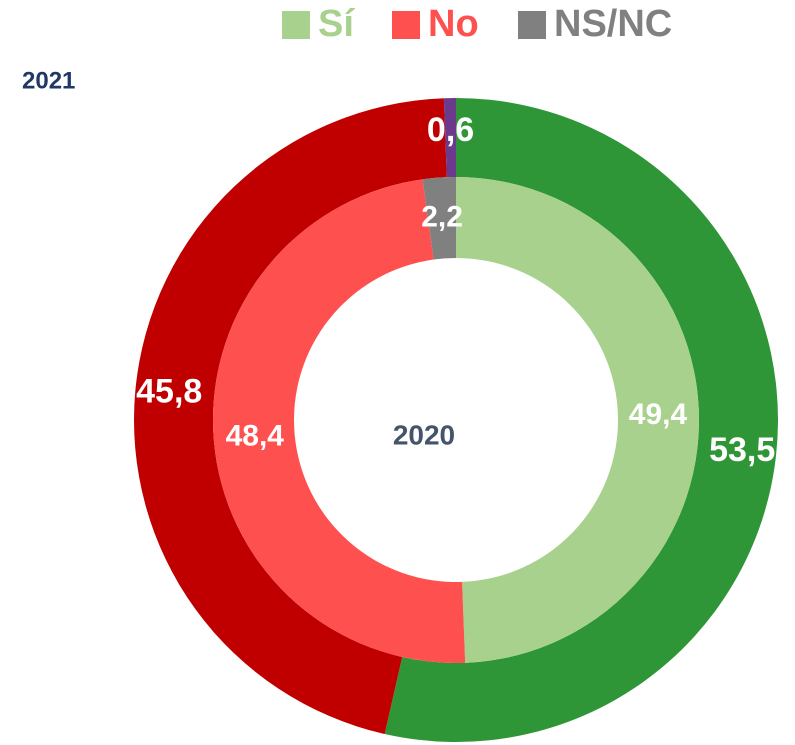  Describe the element at coordinates (336, 24) in the screenshot. I see `legend-label: Sí` at that location.